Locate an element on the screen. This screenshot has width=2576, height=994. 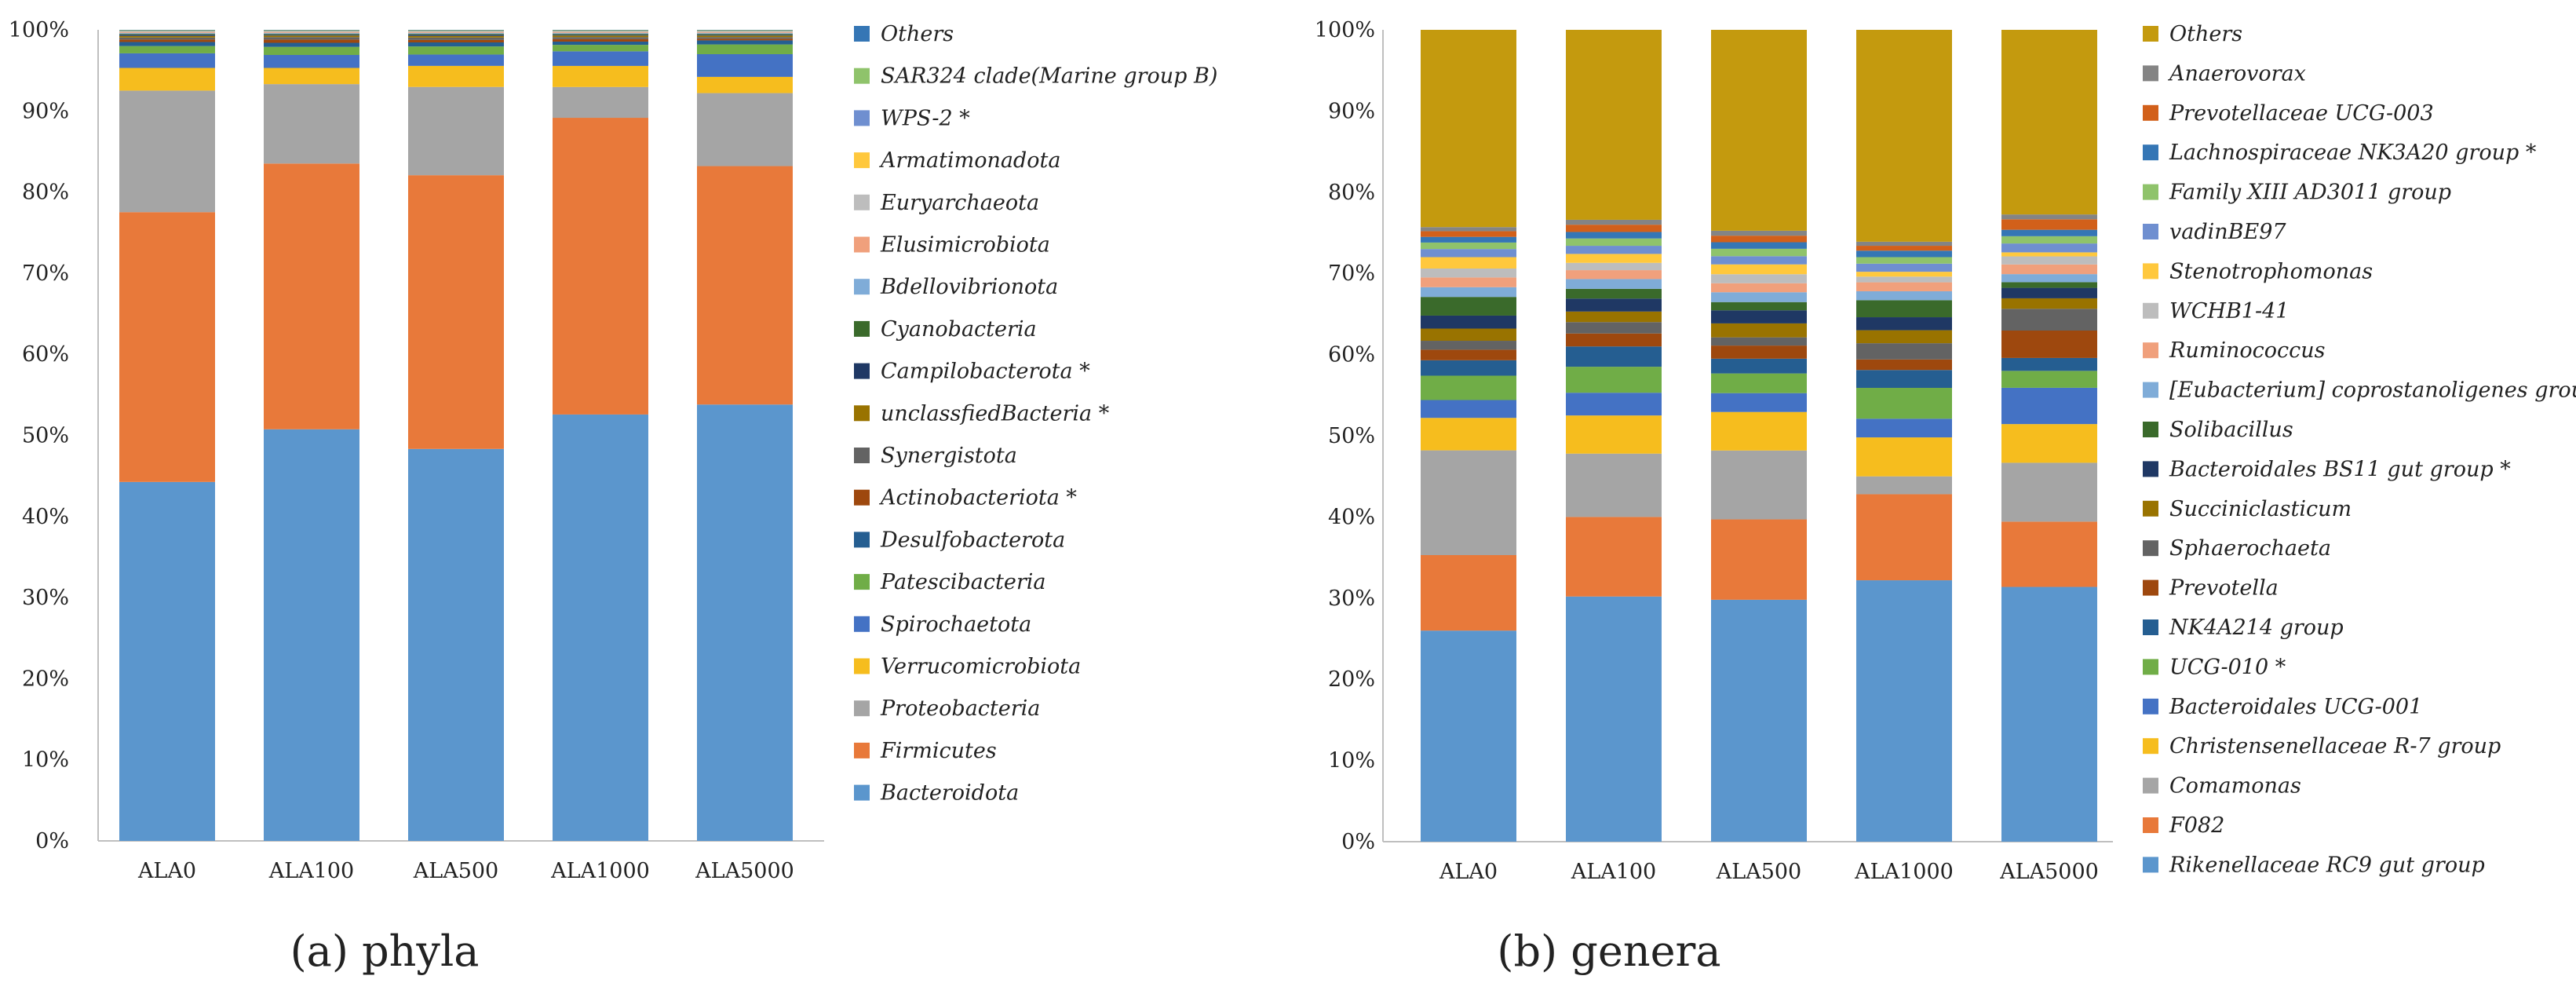
legend-label: Sphaerochaeta is located at coordinates (2250, 548).